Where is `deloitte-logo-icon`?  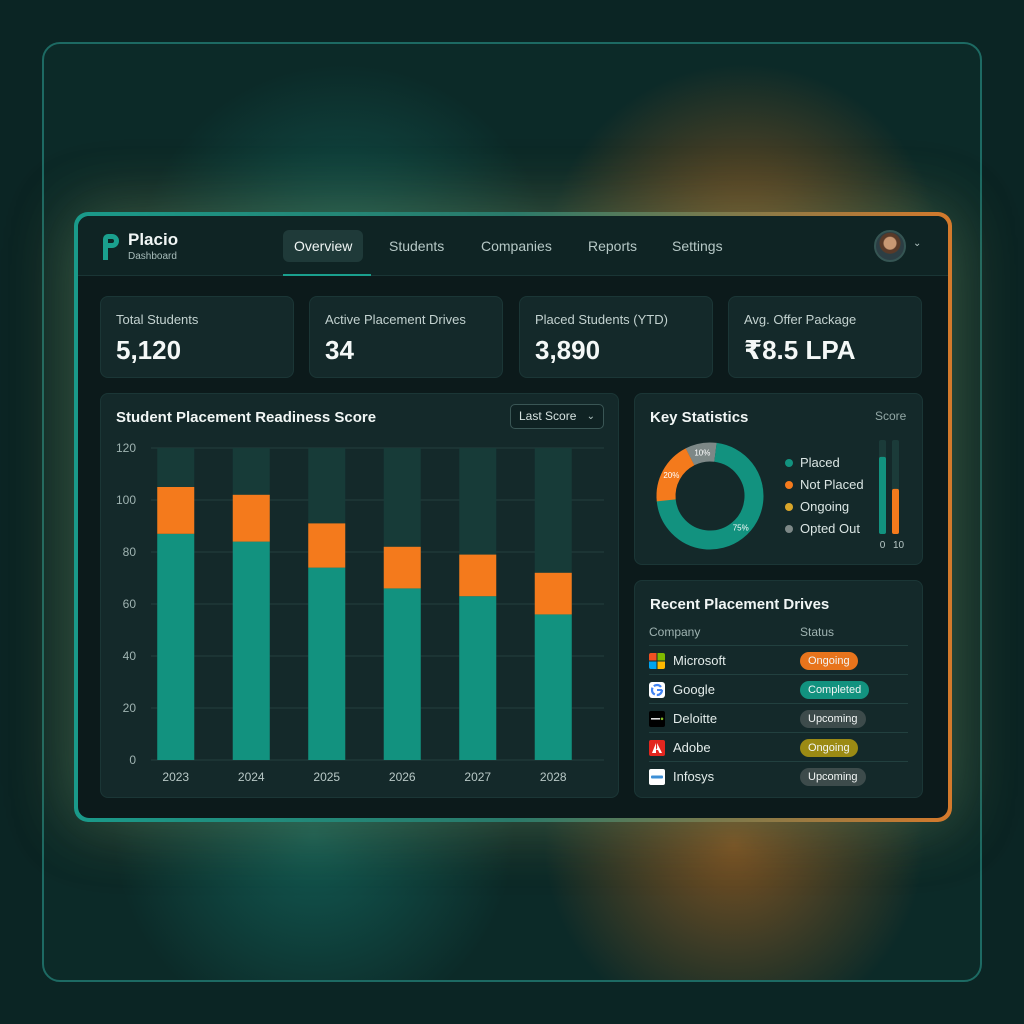
deloitte-logo-icon is located at coordinates (657, 719).